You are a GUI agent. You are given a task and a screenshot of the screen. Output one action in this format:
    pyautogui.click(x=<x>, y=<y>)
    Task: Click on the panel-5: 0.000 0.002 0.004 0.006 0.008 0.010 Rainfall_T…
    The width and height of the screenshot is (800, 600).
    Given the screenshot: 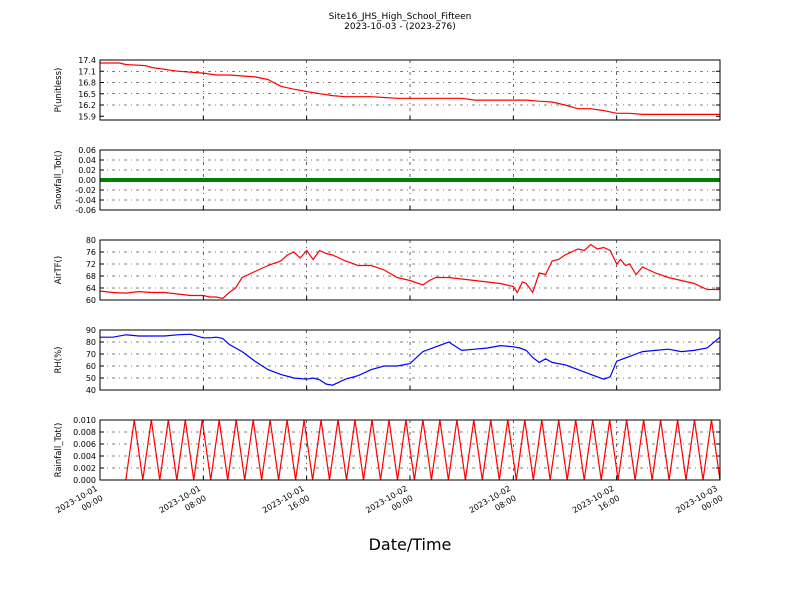 What is the action you would take?
    pyautogui.click(x=387, y=450)
    